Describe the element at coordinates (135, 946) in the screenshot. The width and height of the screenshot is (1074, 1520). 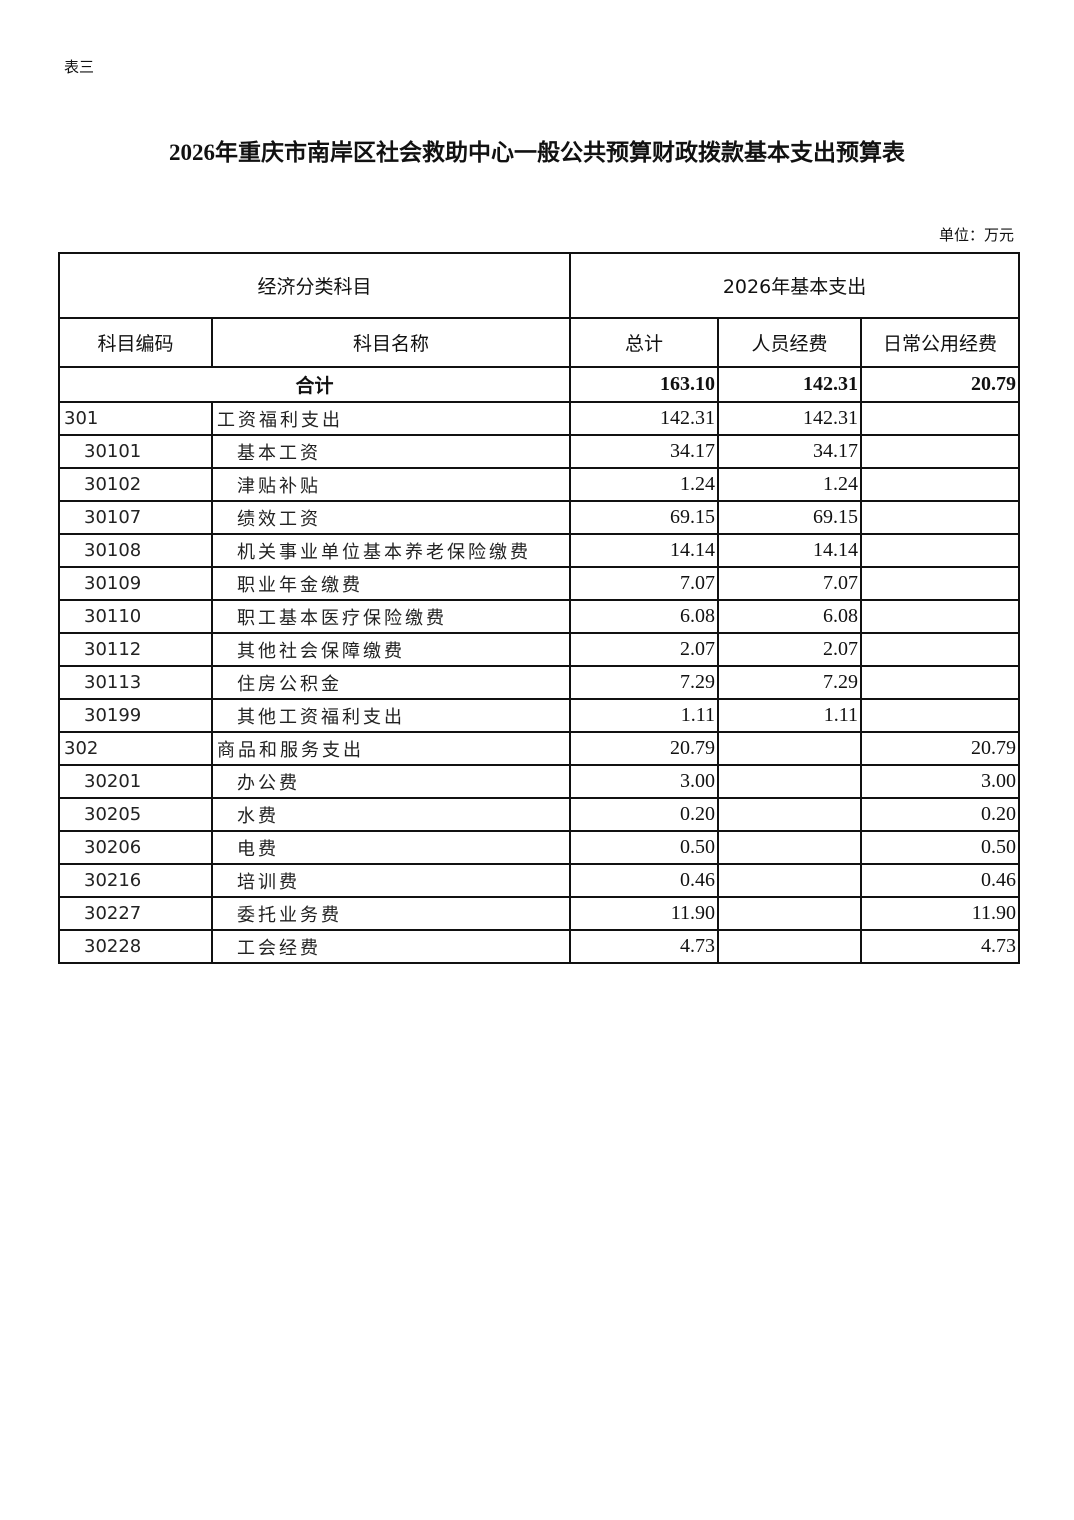
I see `cell-code: 30228` at that location.